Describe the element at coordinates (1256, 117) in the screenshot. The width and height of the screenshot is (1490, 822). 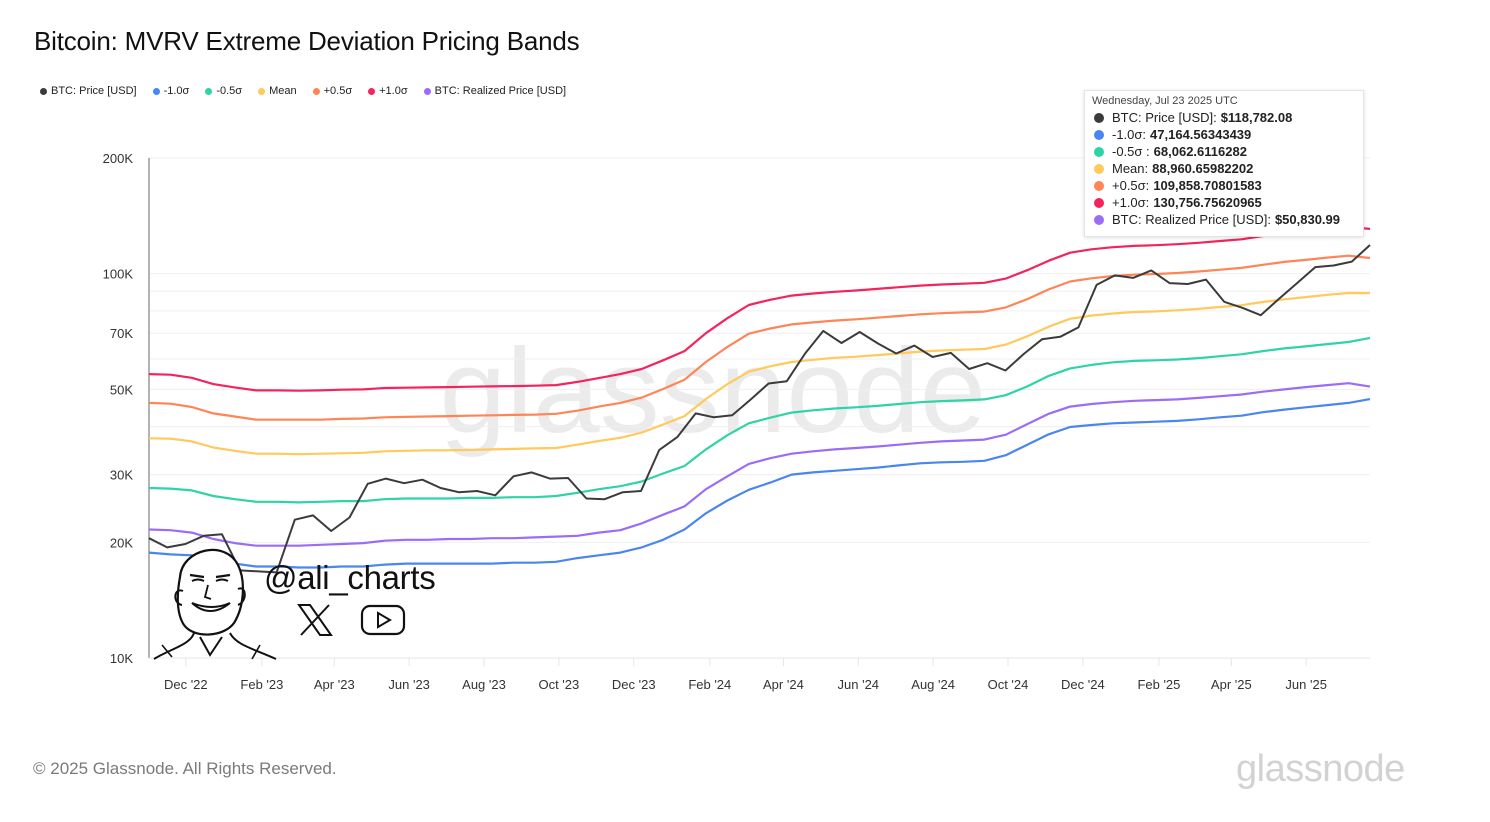
I see `tooltip-value: $118,782.08` at that location.